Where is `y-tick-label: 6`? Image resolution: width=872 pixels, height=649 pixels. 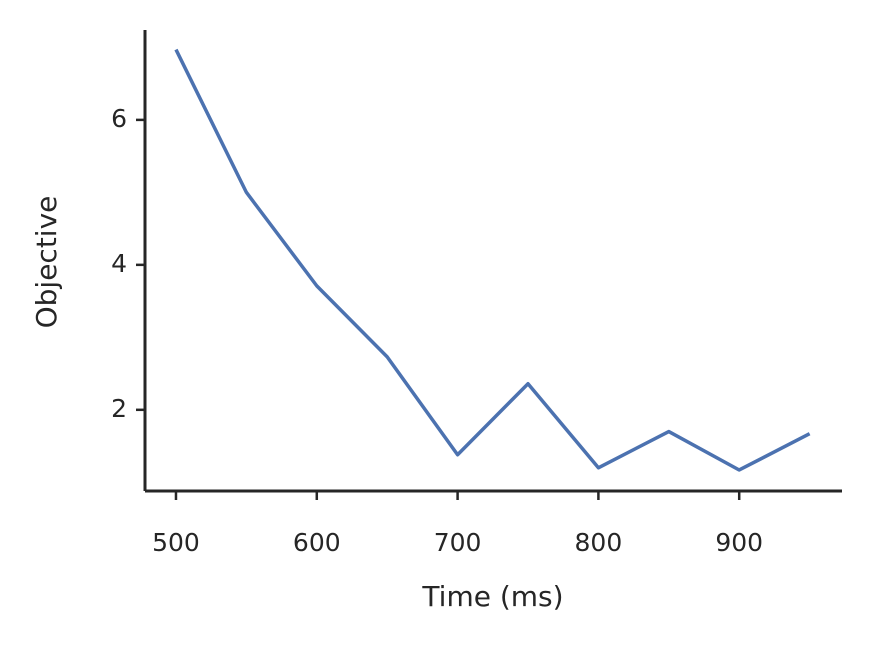 y-tick-label: 6 is located at coordinates (119, 118).